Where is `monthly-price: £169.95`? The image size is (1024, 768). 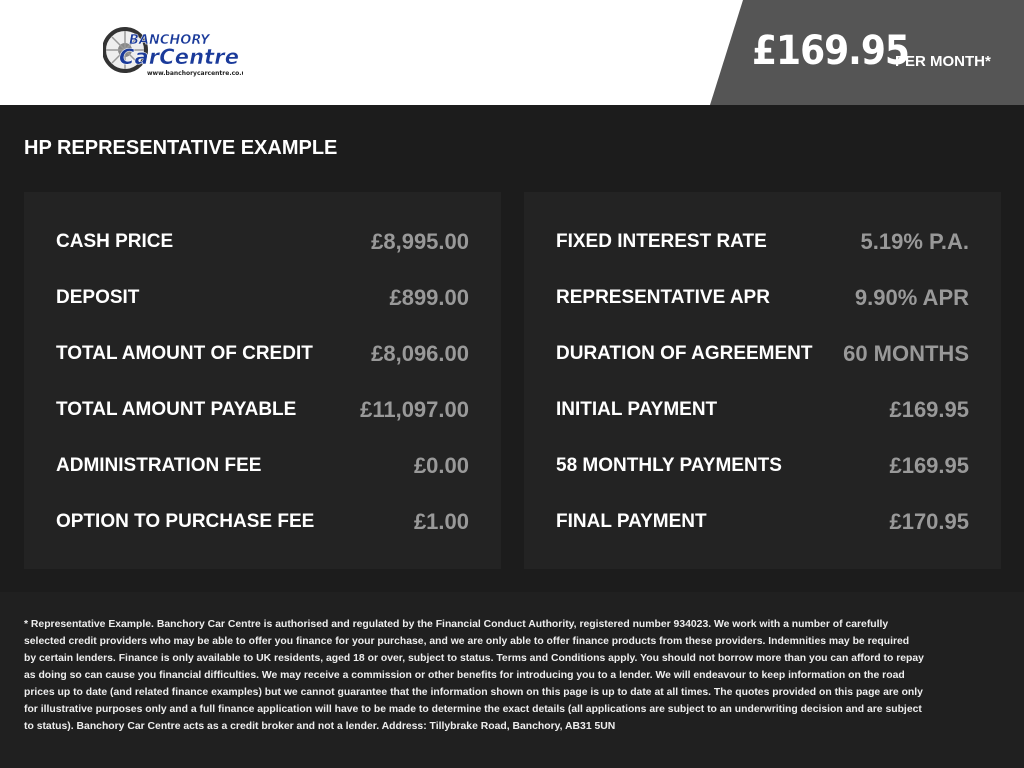 monthly-price: £169.95 is located at coordinates (831, 51).